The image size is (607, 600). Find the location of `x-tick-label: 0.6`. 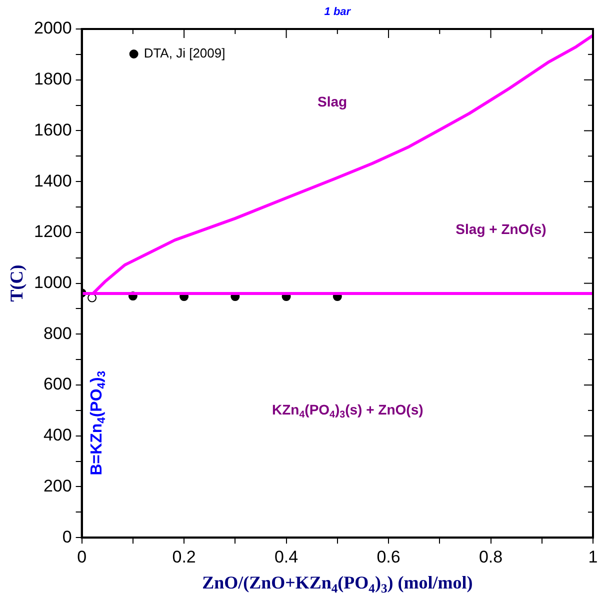

x-tick-label: 0.6 is located at coordinates (388, 556).